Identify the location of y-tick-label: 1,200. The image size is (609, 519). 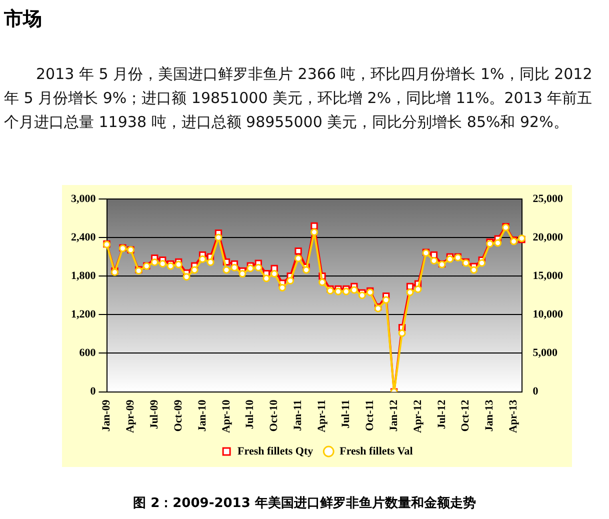
(83, 314).